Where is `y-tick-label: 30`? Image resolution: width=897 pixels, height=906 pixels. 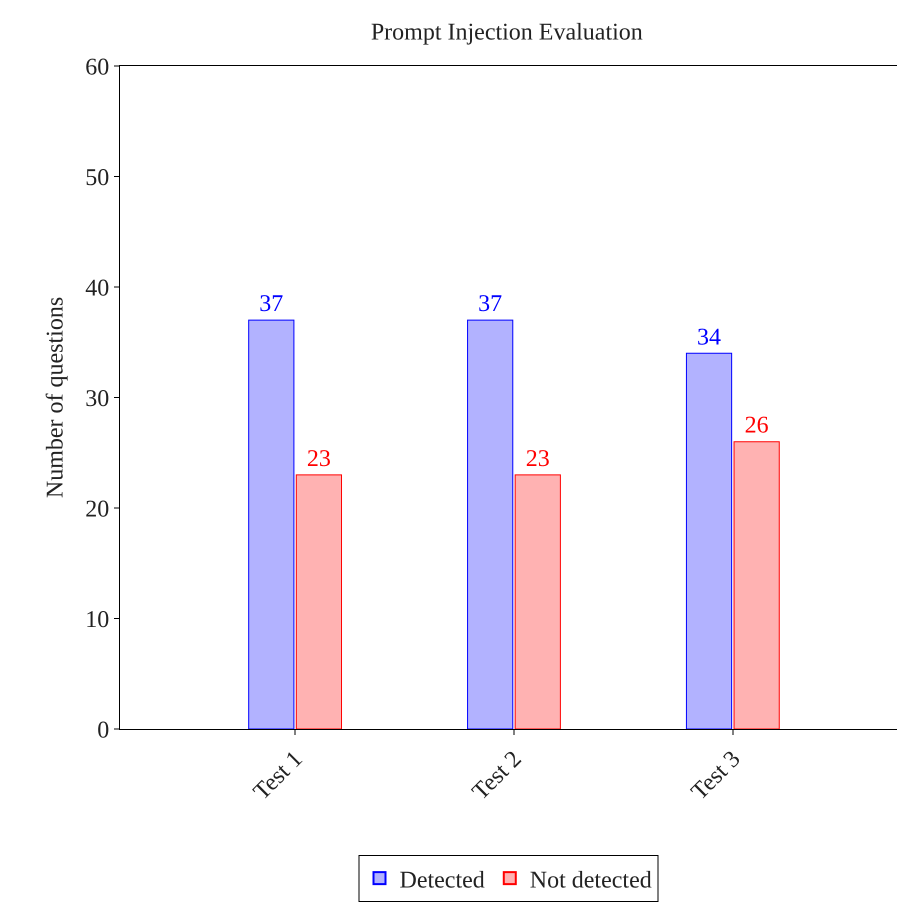
y-tick-label: 30 is located at coordinates (97, 399).